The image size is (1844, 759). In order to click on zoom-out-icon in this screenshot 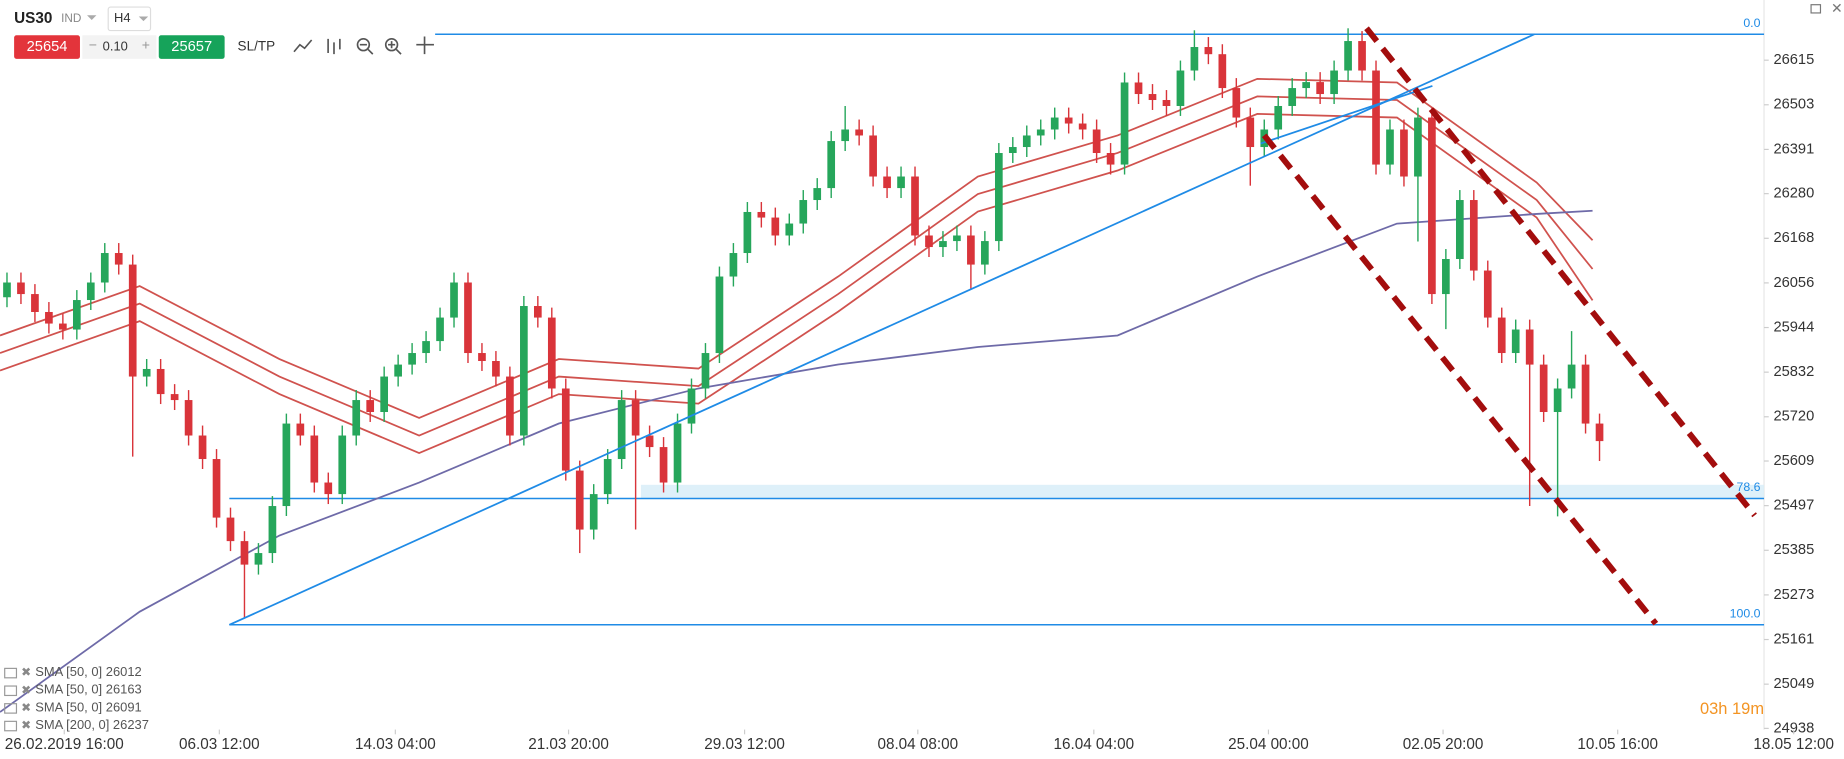, I will do `click(363, 45)`.